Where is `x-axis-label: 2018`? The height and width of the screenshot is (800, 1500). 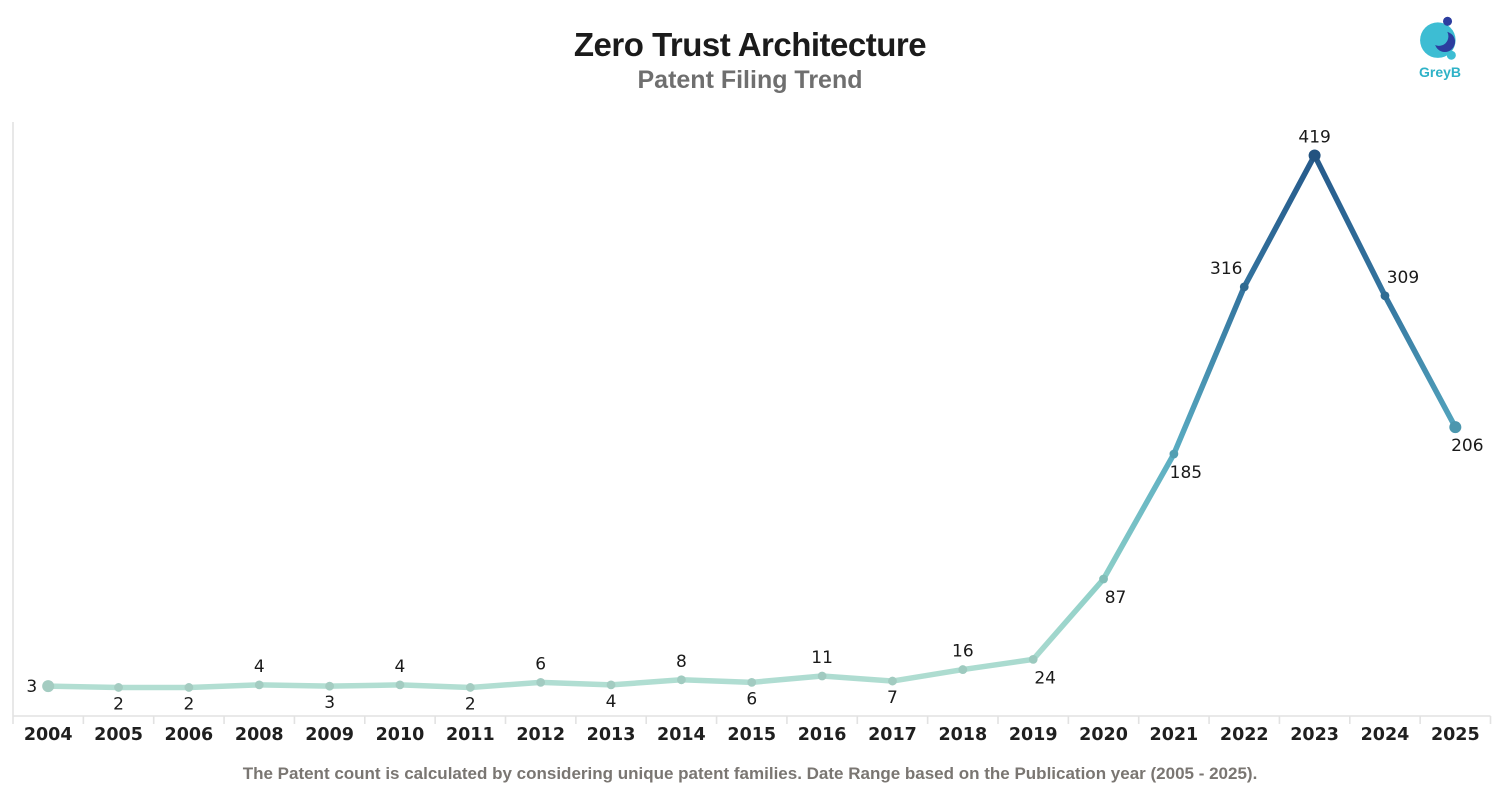
x-axis-label: 2018 is located at coordinates (962, 735).